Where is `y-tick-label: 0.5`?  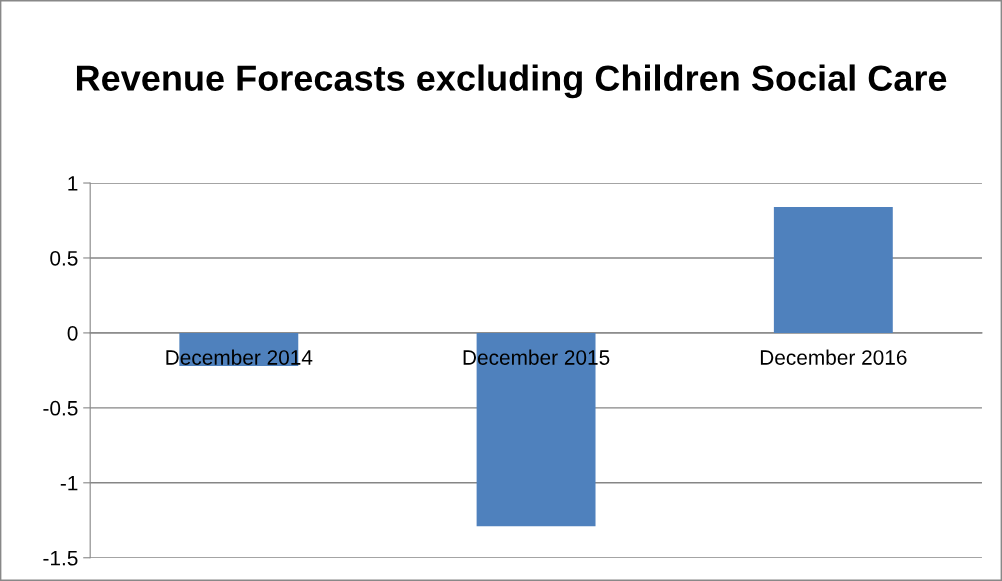
y-tick-label: 0.5 is located at coordinates (64, 258).